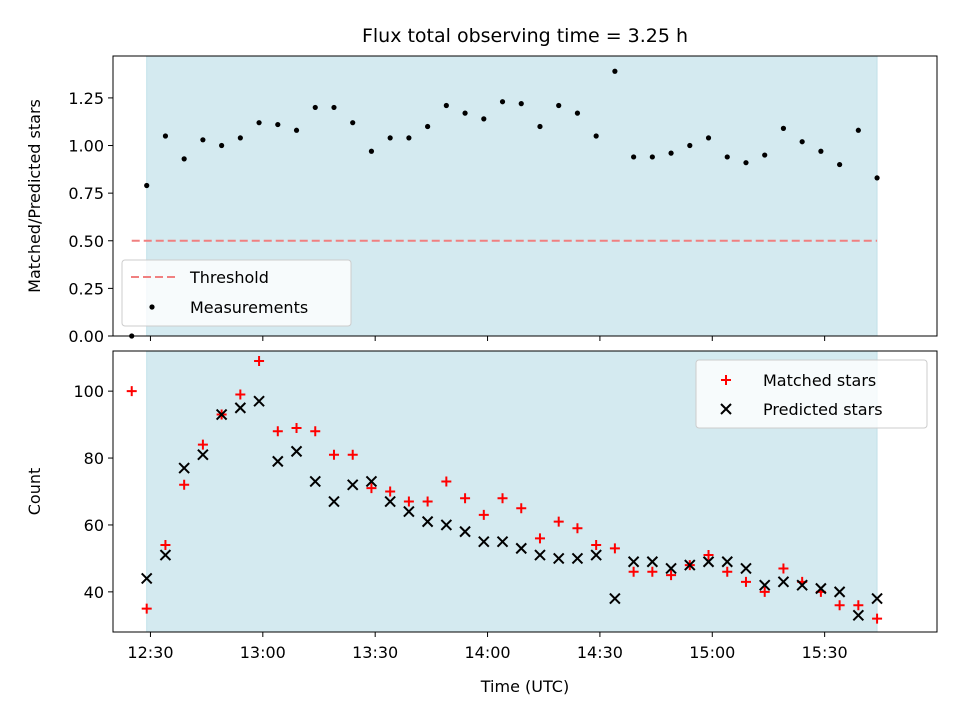 Image resolution: width=960 pixels, height=720 pixels. I want to click on legend: Matched stars Predicted stars, so click(811, 394).